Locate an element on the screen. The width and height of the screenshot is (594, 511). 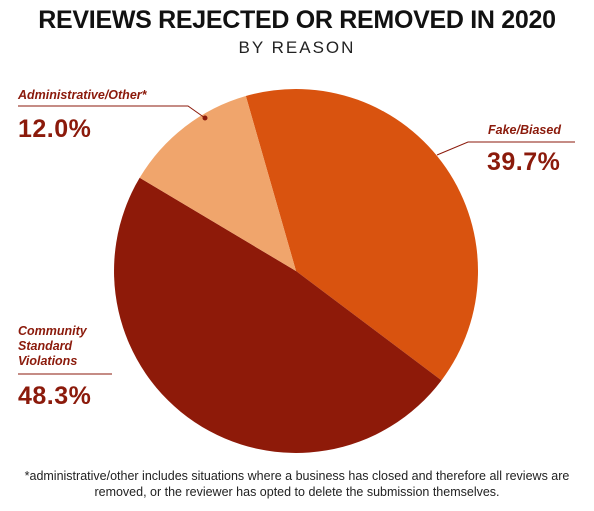
slice-label-community-line-1: Community is located at coordinates (52, 331).